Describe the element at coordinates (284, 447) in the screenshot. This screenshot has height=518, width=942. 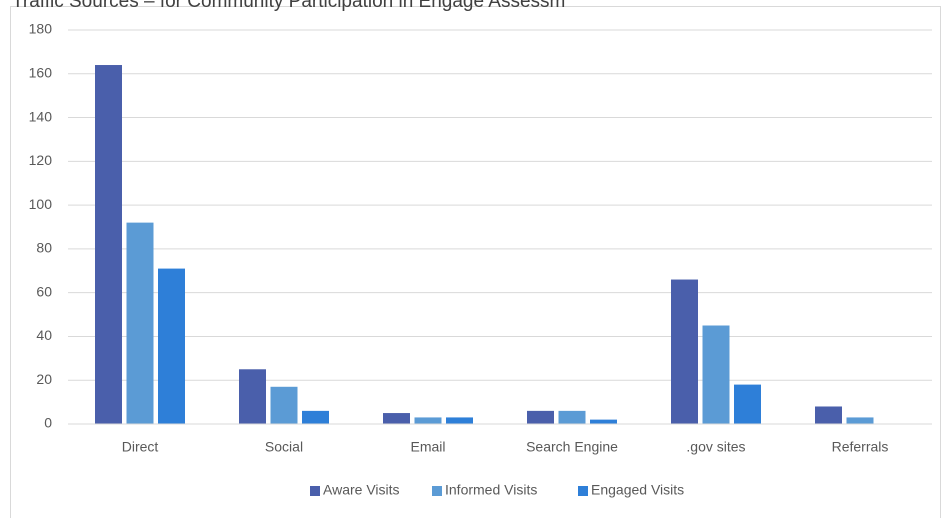
I see `x-tick-label: Social` at that location.